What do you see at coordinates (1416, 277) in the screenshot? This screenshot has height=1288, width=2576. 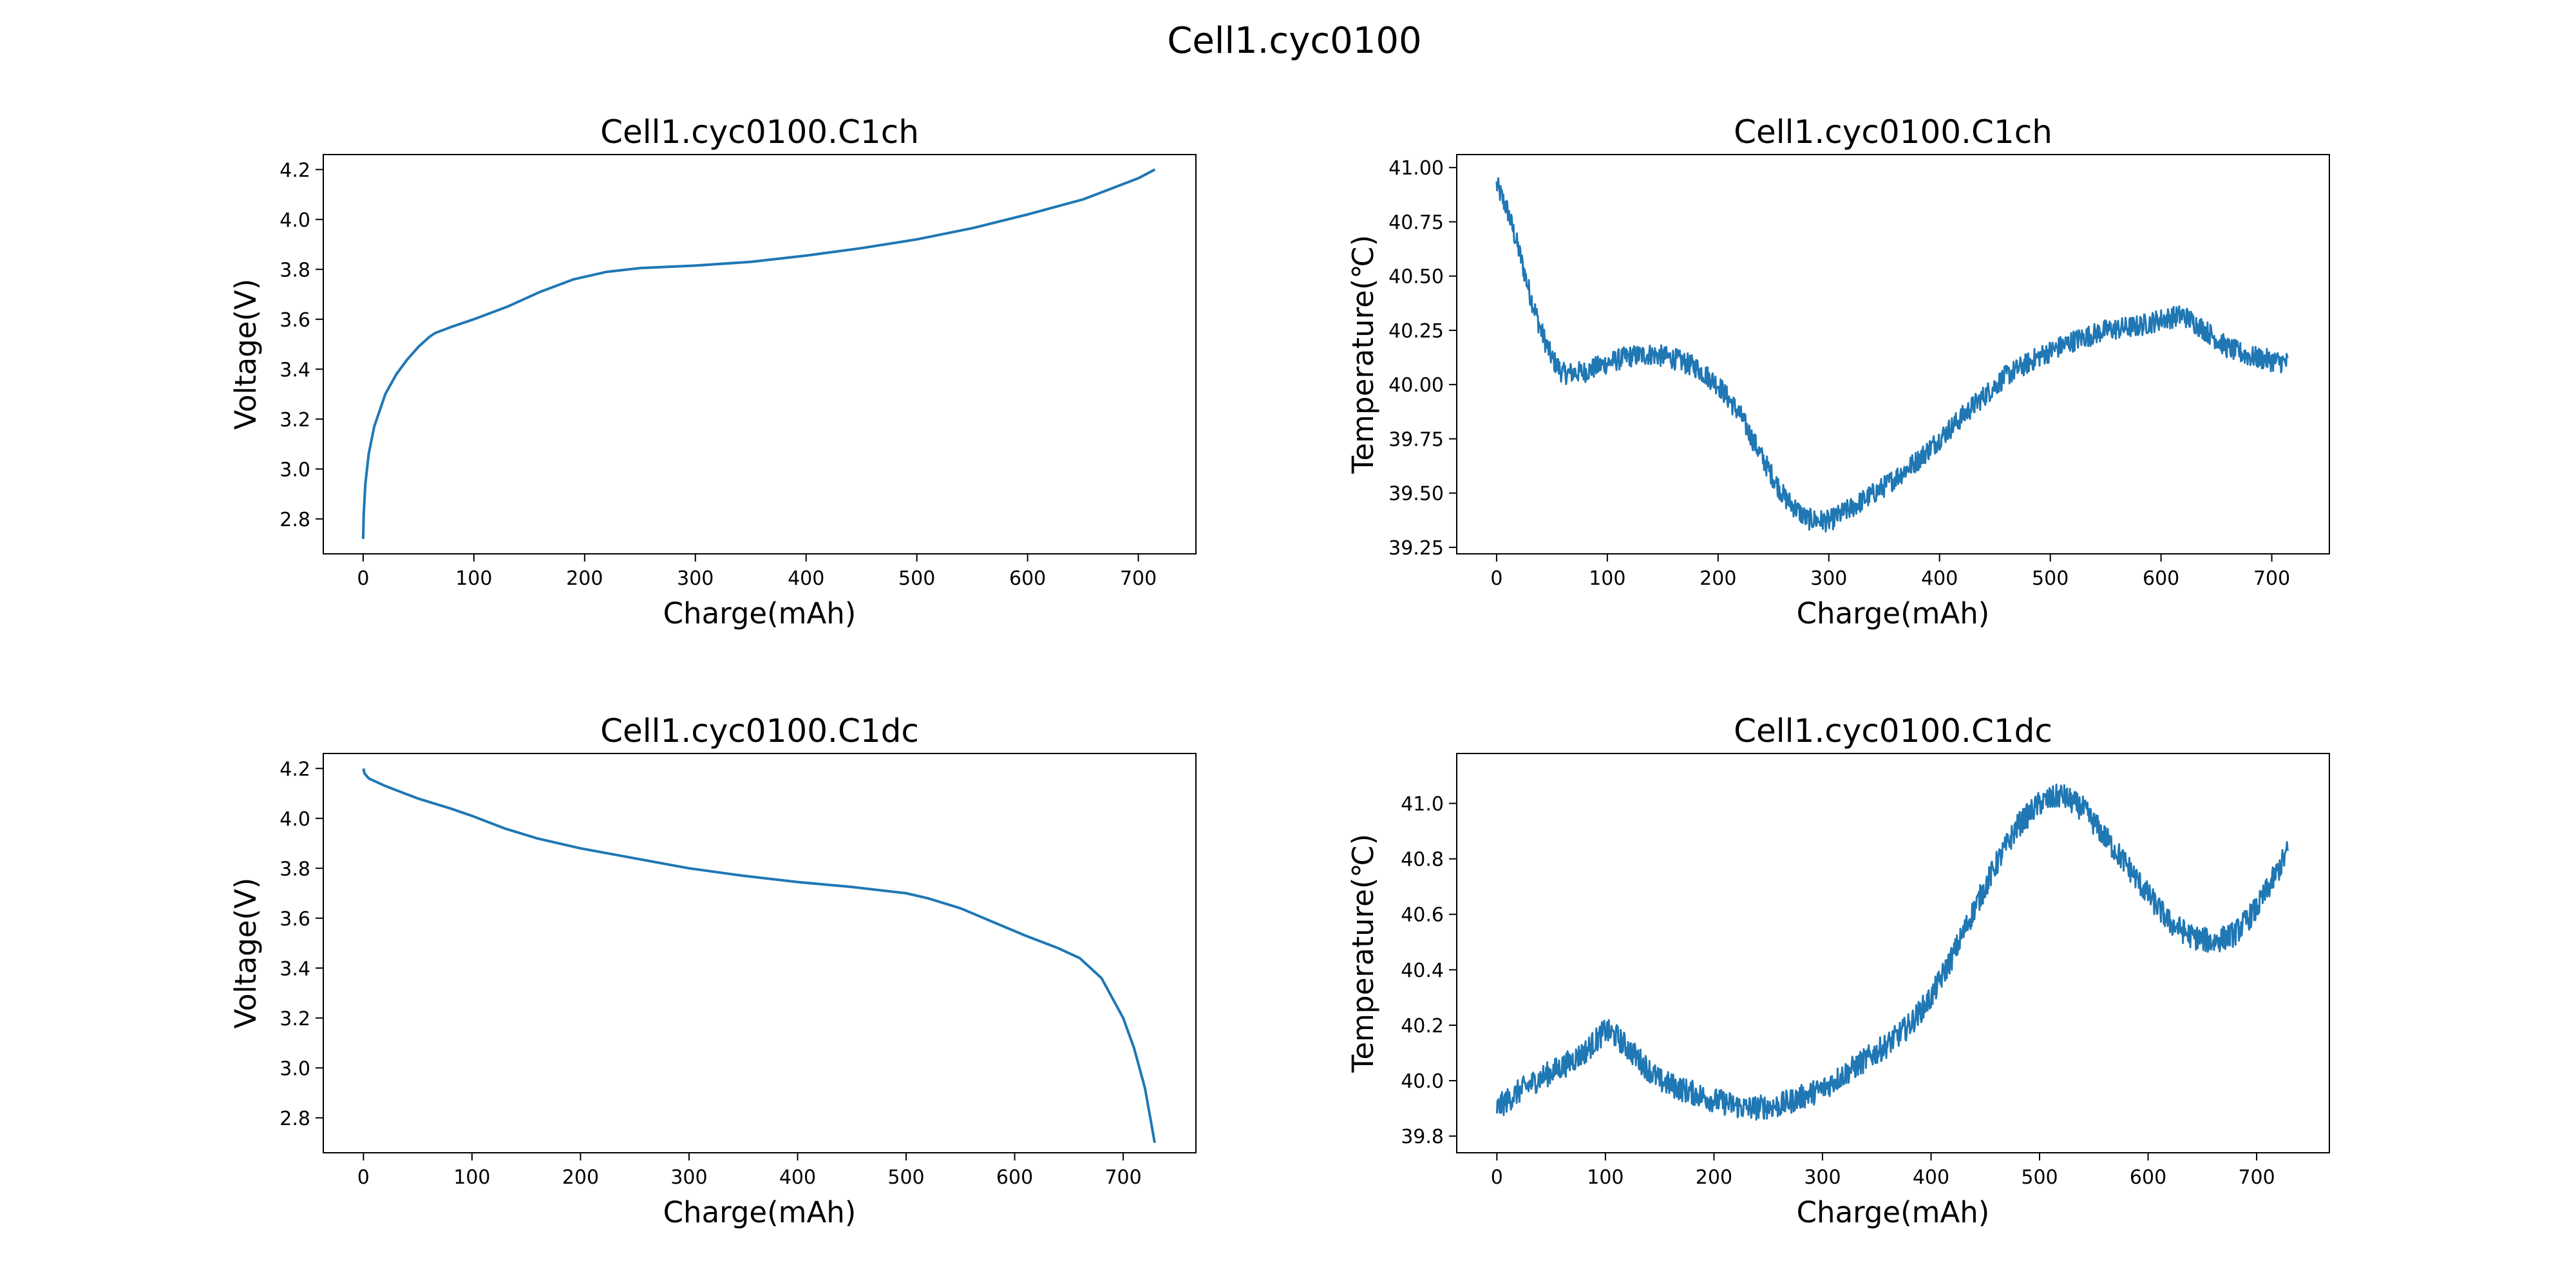 I see `y-tick-label: 40.50` at bounding box center [1416, 277].